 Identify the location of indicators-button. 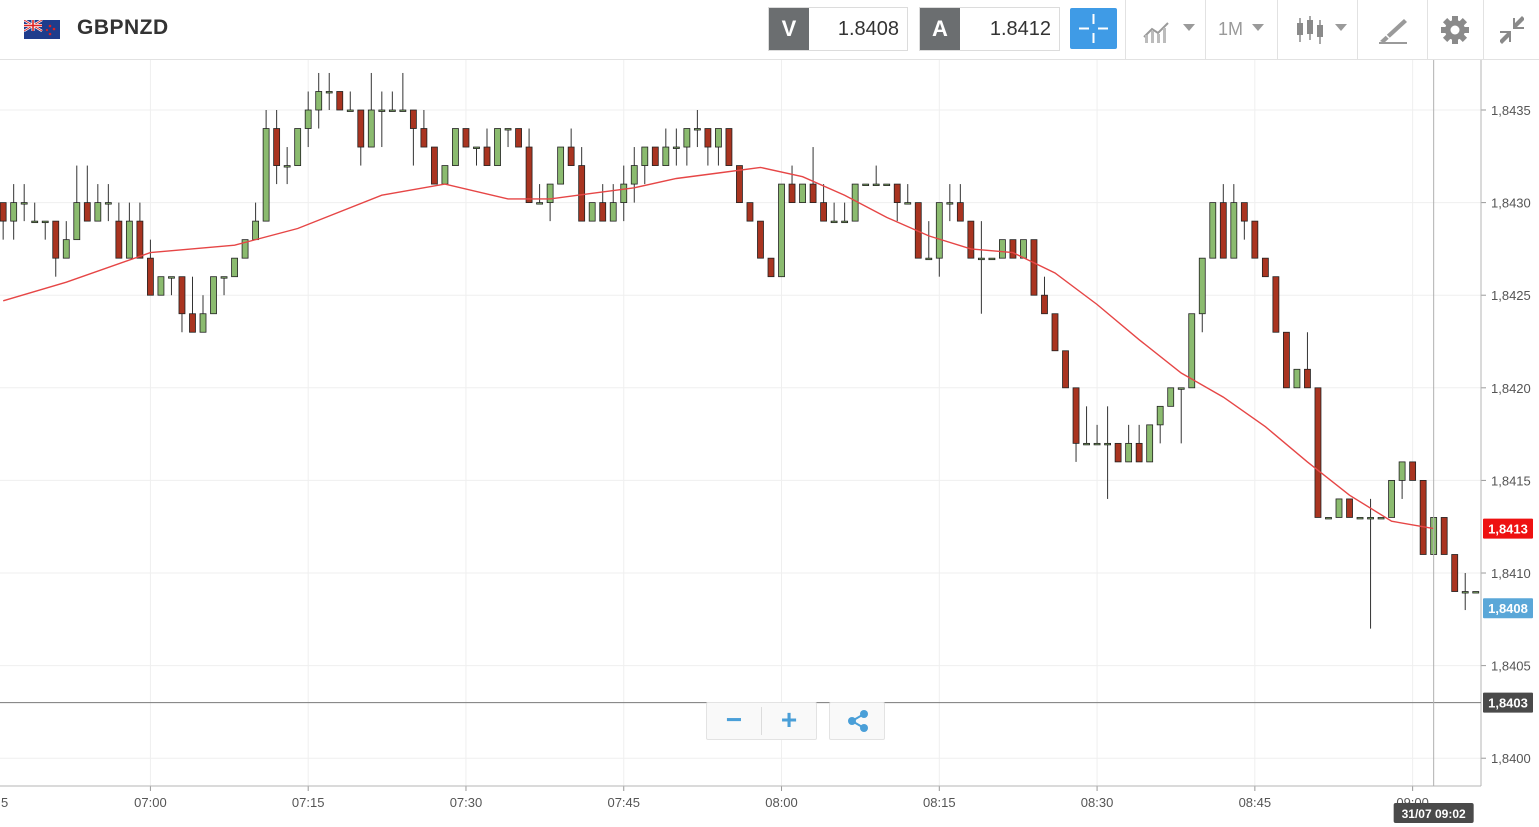
(1165, 29).